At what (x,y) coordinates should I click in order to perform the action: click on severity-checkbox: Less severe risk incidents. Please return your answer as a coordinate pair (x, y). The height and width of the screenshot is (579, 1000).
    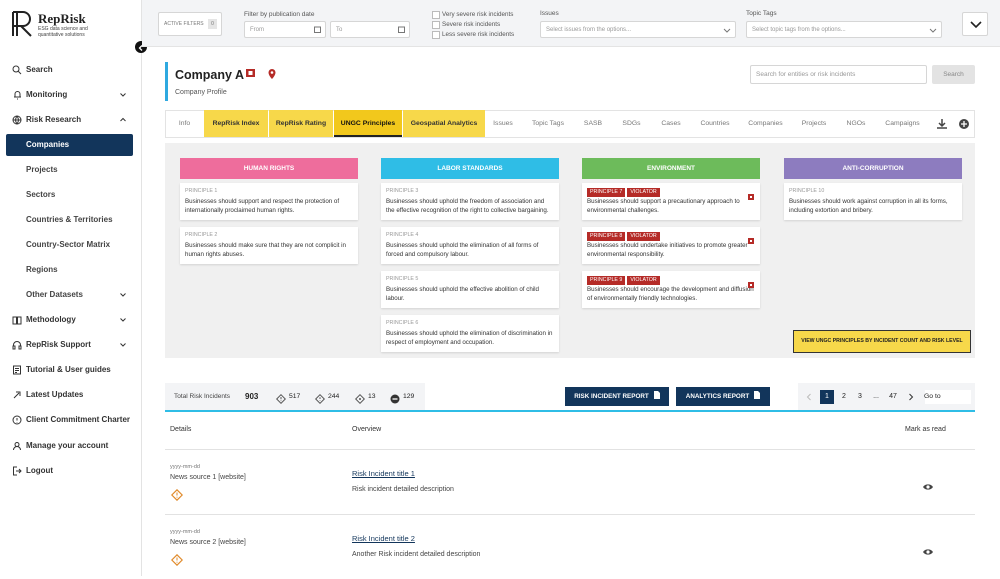
    Looking at the image, I should click on (473, 35).